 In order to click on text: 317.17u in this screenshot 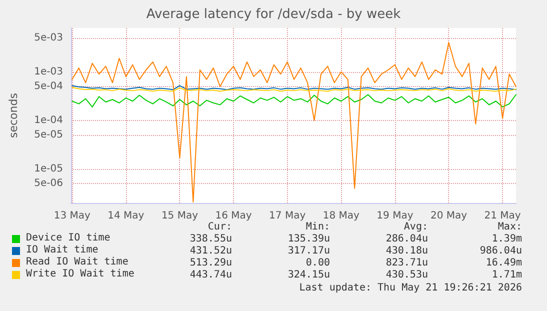, I will do `click(309, 251)`.